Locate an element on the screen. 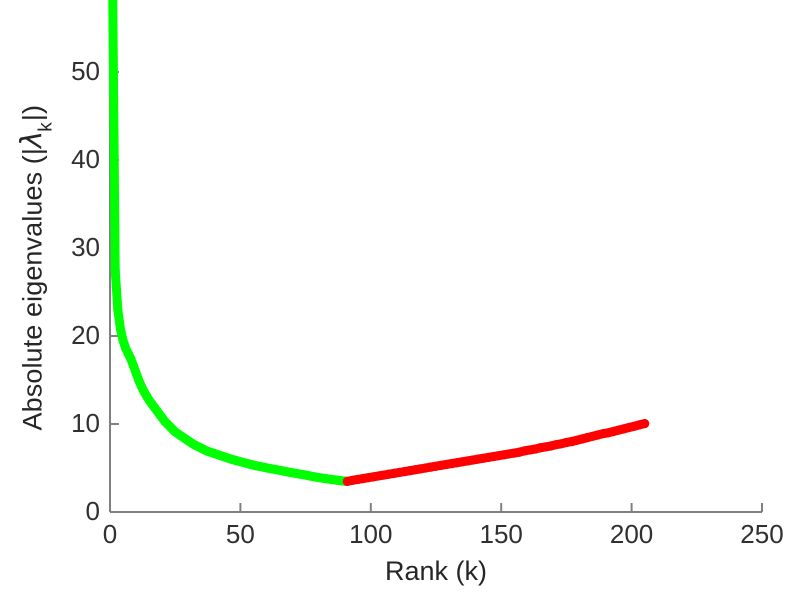 This screenshot has width=792, height=600. x-tick-label: 50 is located at coordinates (240, 534).